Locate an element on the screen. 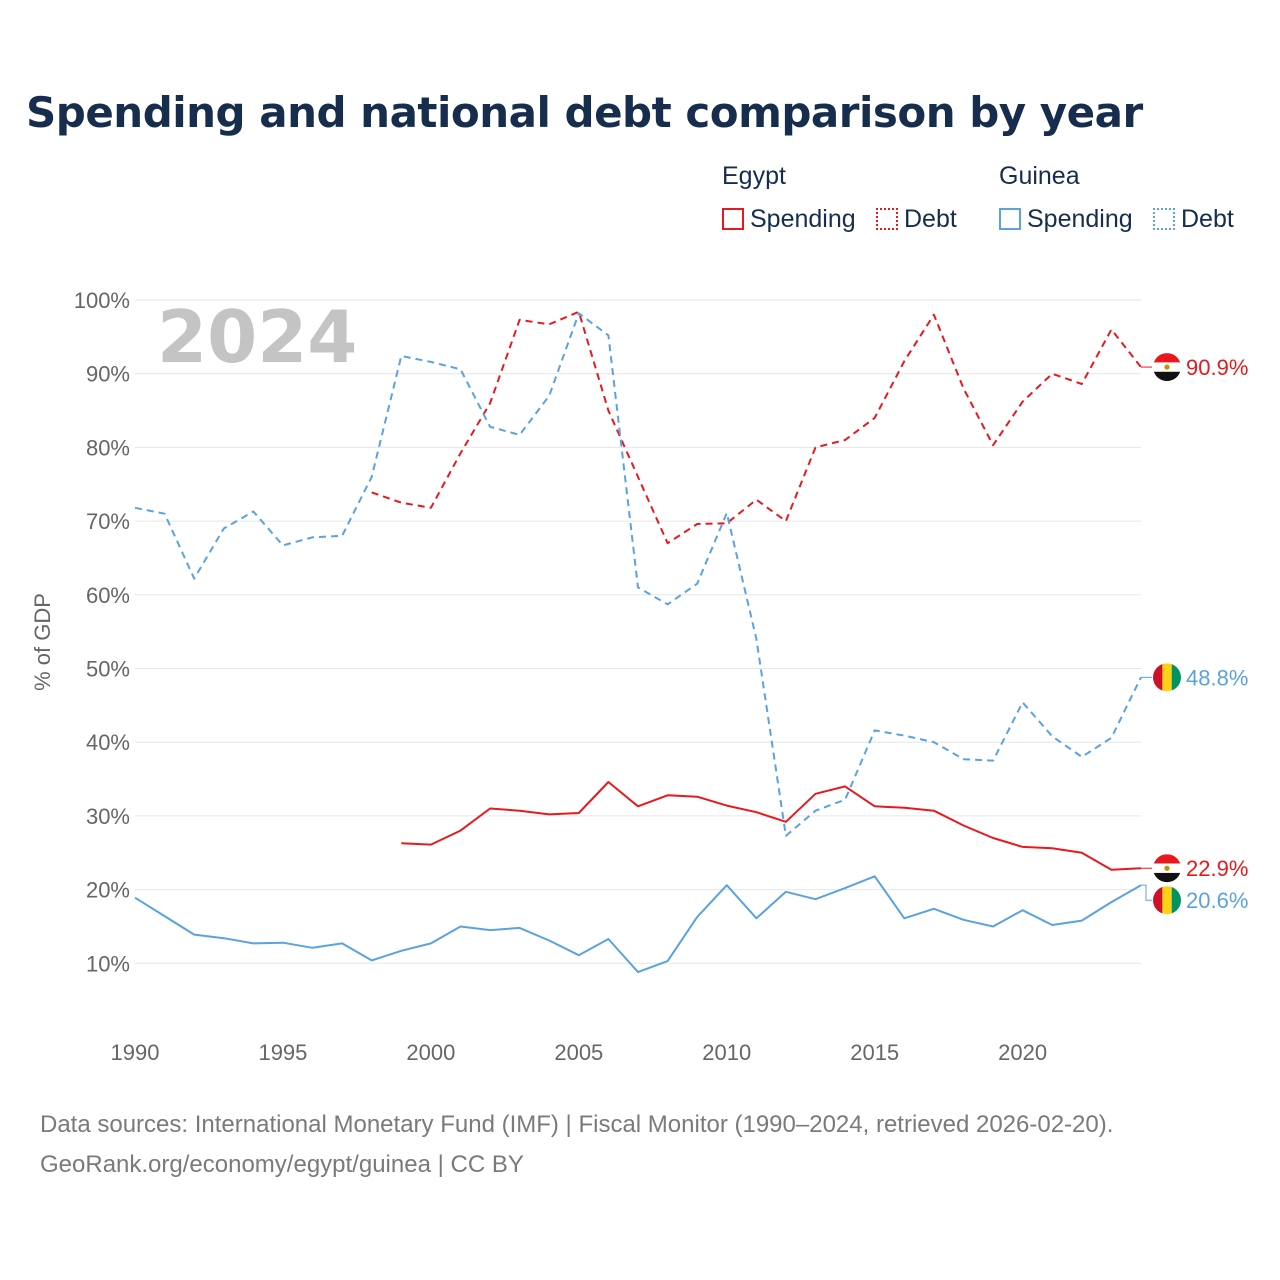  end-marker-egypt-debt: 90.9% is located at coordinates (1194, 367).